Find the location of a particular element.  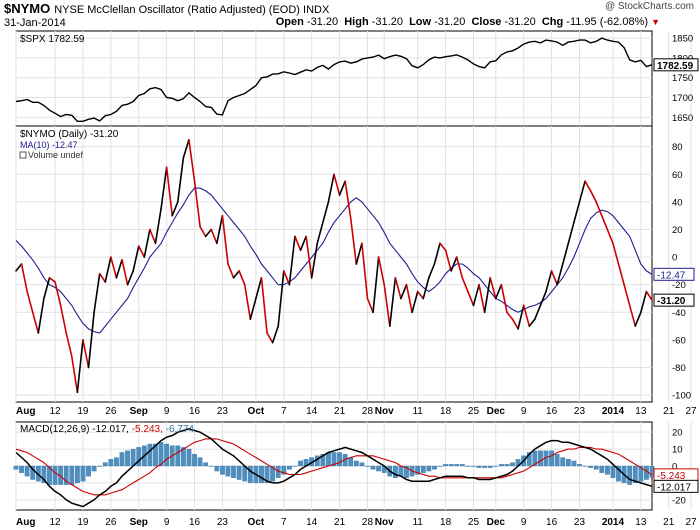

y-tick-label: -80 is located at coordinates (679, 368).